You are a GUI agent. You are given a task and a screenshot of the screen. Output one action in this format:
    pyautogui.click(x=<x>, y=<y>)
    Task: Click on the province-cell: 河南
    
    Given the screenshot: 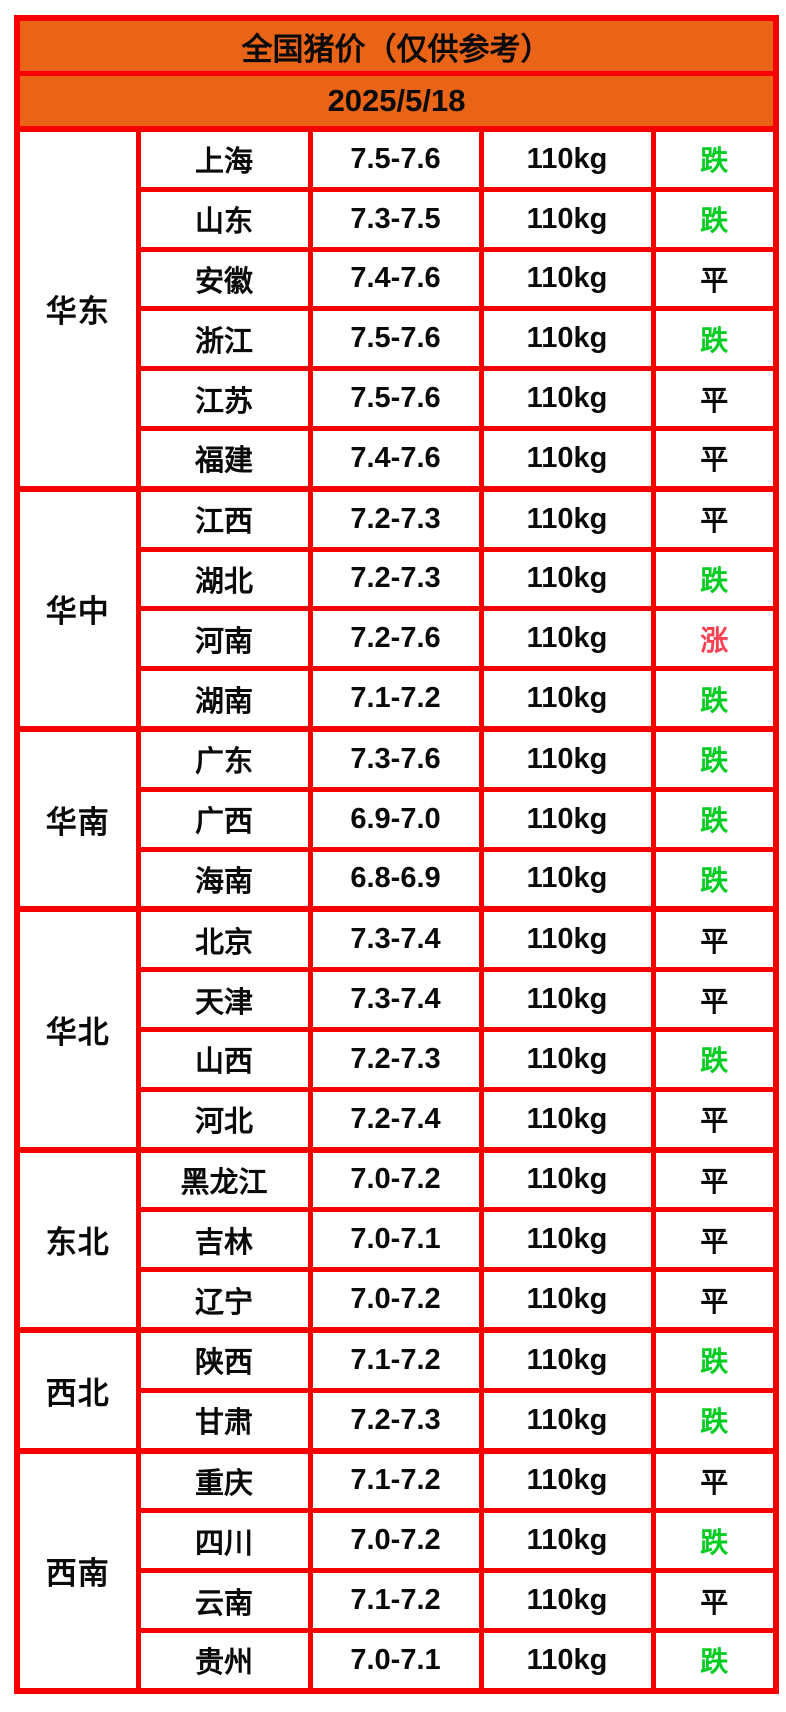 What is the action you would take?
    pyautogui.click(x=224, y=639)
    